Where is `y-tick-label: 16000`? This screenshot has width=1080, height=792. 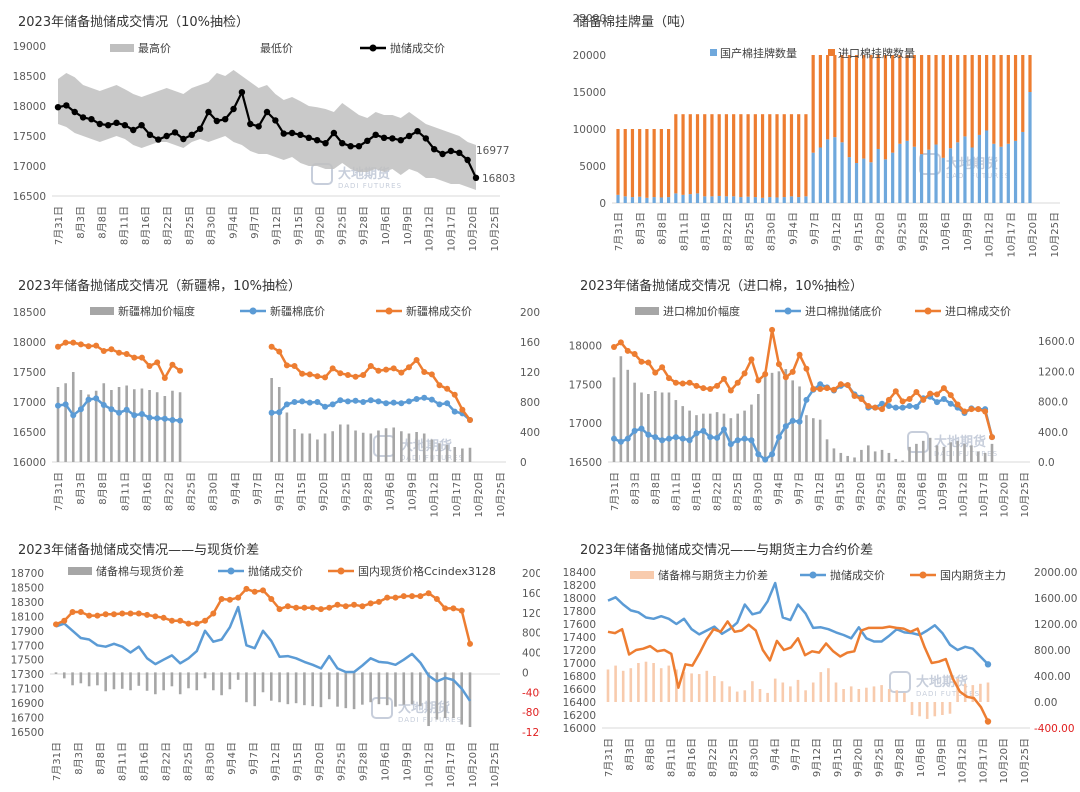 y-tick-label: 16000 is located at coordinates (29, 463).